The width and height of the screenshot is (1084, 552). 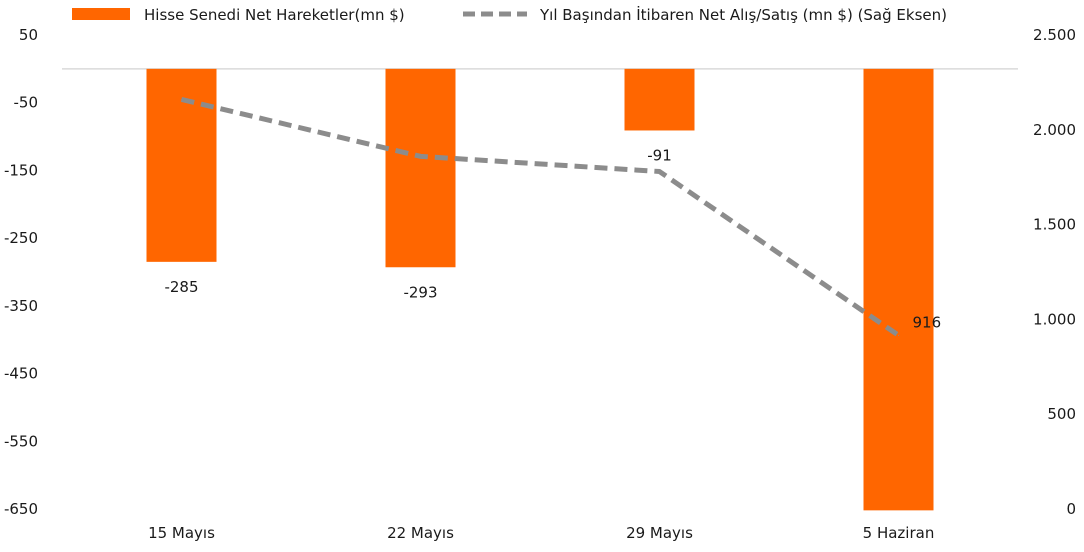 What do you see at coordinates (420, 292) in the screenshot?
I see `bar-data-label: -293` at bounding box center [420, 292].